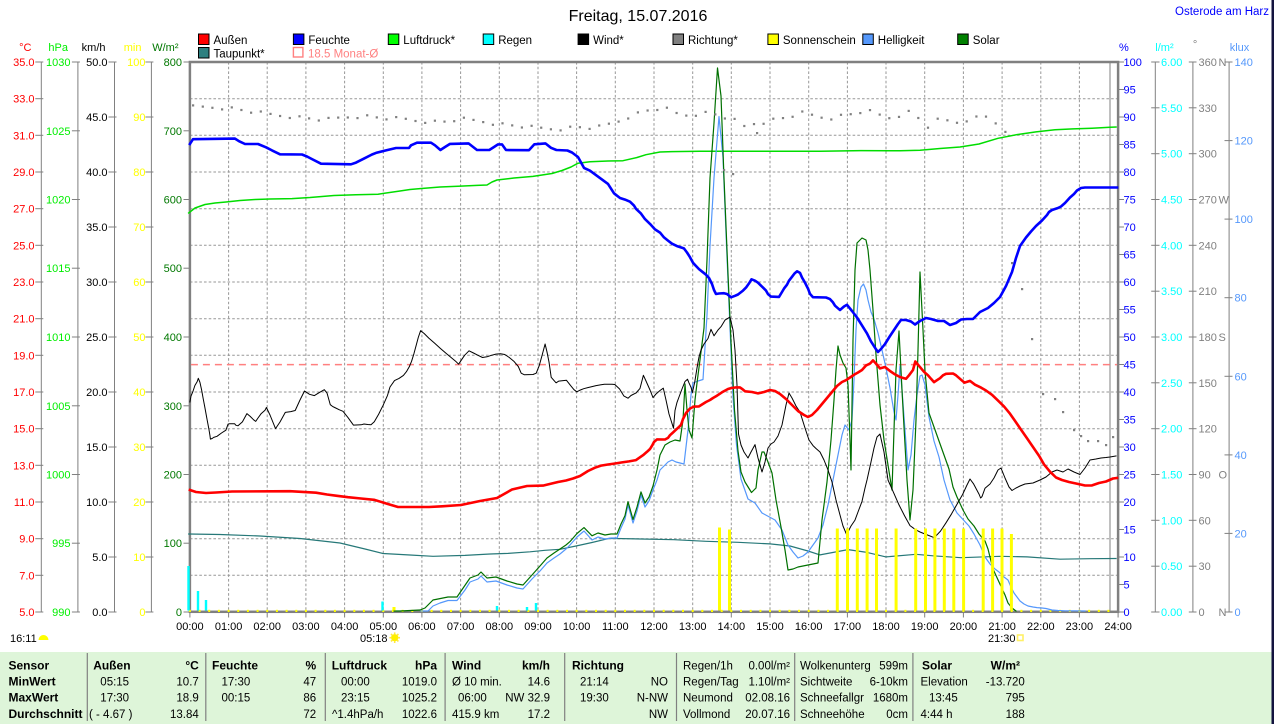 The height and width of the screenshot is (724, 1274). What do you see at coordinates (1208, 246) in the screenshot?
I see `svg-text: 240` at bounding box center [1208, 246].